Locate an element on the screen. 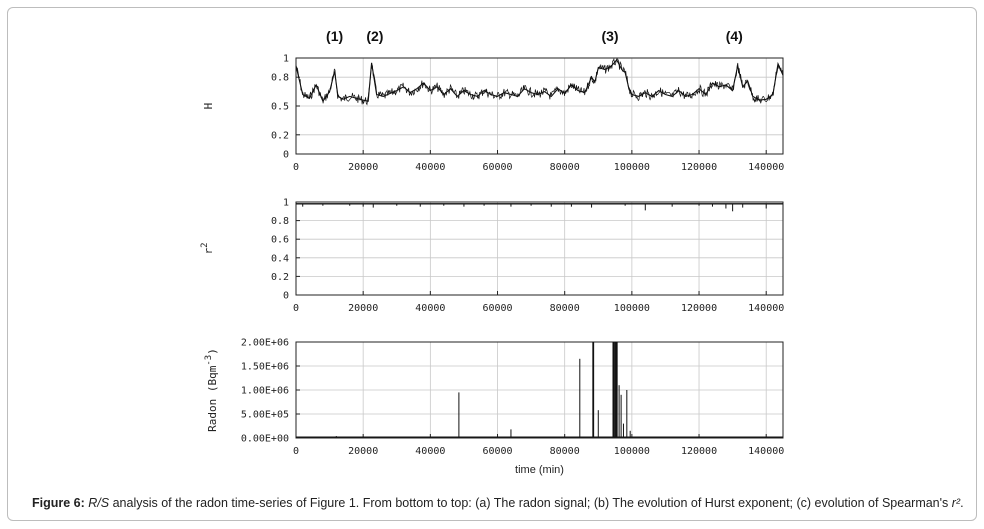 This screenshot has width=984, height=529. caption-rs: R/S is located at coordinates (99, 503).